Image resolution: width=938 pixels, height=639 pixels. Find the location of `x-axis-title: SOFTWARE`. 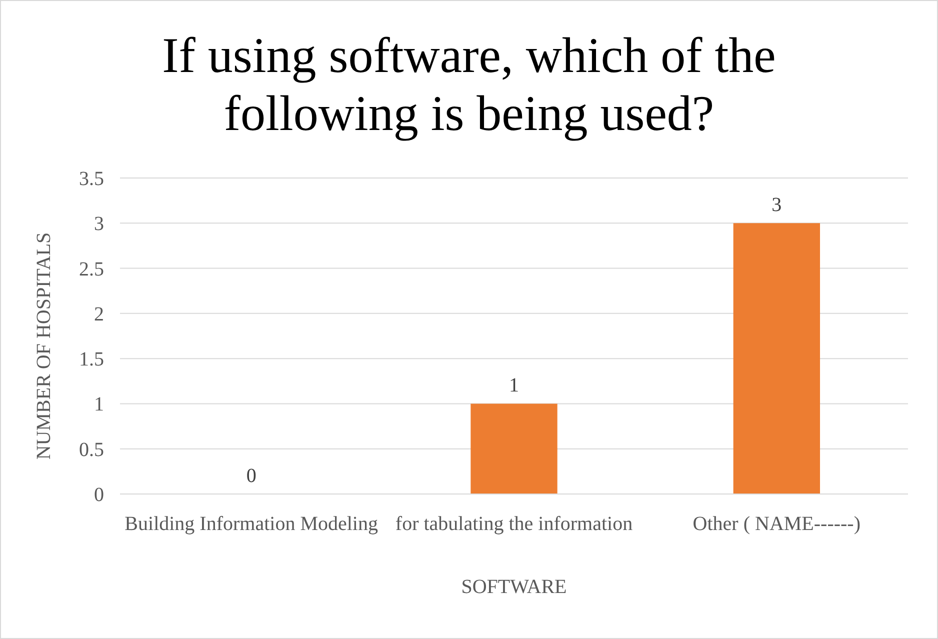

x-axis-title: SOFTWARE is located at coordinates (514, 587).